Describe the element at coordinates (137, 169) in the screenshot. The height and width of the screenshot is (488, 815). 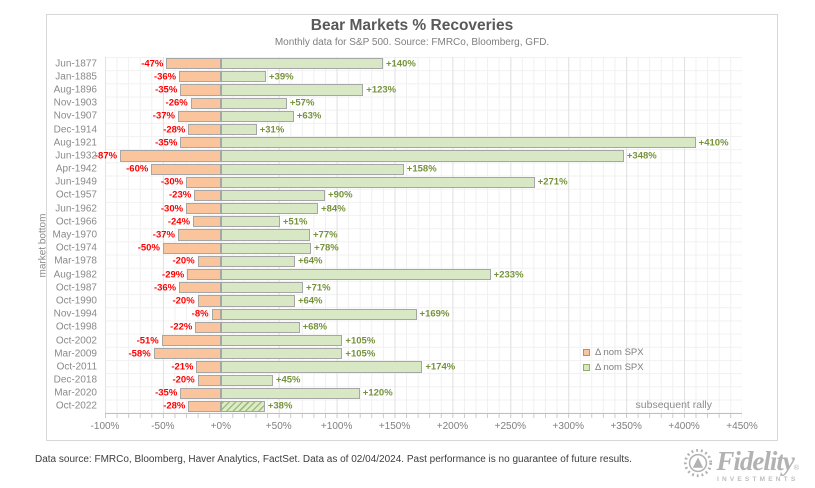
I see `decline-value-label: -60%` at that location.